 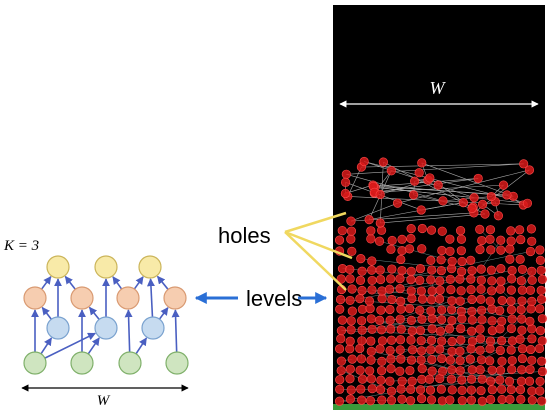 What do you see at coordinates (244, 235) in the screenshot?
I see `holes-label: holes` at bounding box center [244, 235].